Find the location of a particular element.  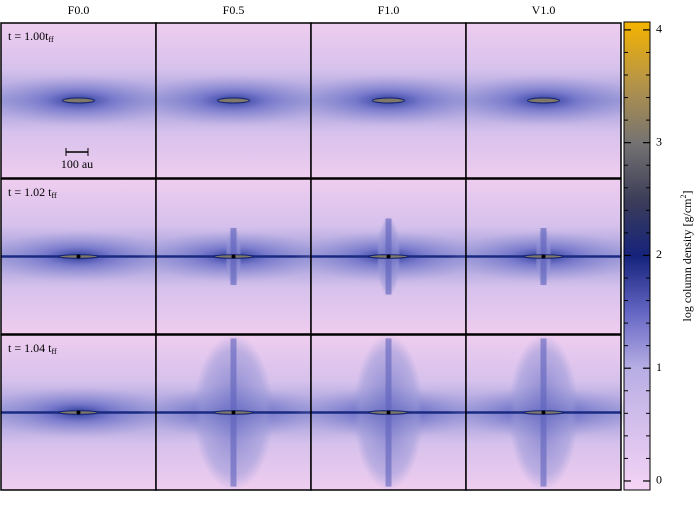

row-label-text: t = 1.00t is located at coordinates (28, 36).